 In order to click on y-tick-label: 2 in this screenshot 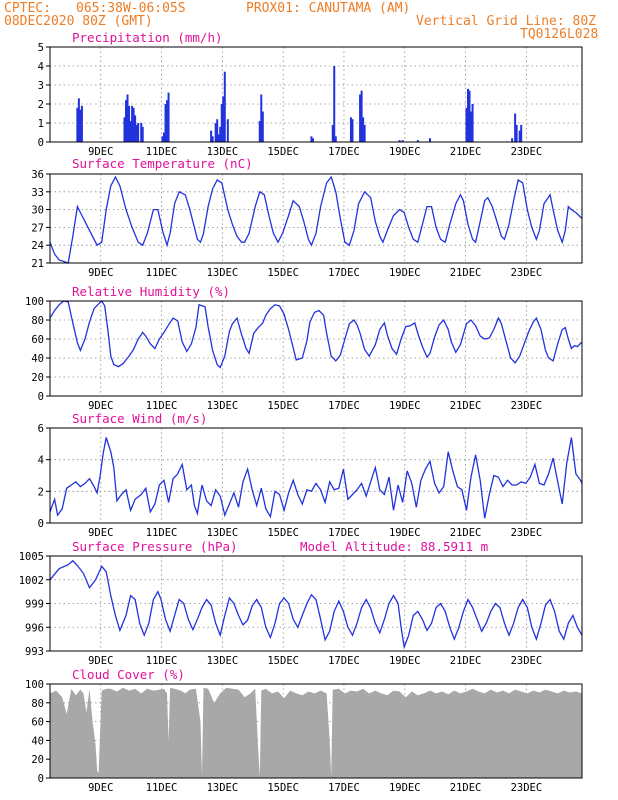, I will do `click(41, 492)`.